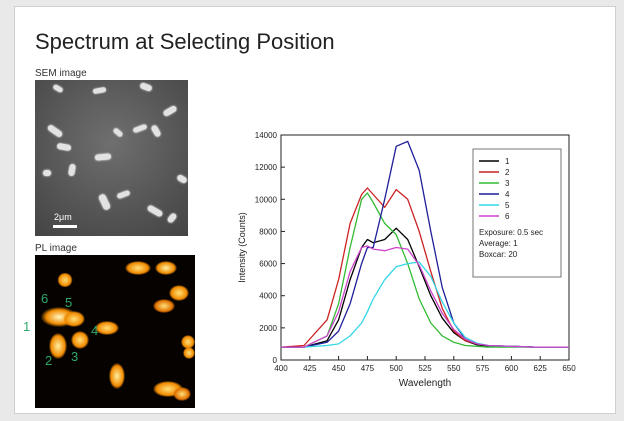 Image resolution: width=624 pixels, height=421 pixels. Describe the element at coordinates (56, 248) in the screenshot. I see `pl-caption: PL image` at that location.